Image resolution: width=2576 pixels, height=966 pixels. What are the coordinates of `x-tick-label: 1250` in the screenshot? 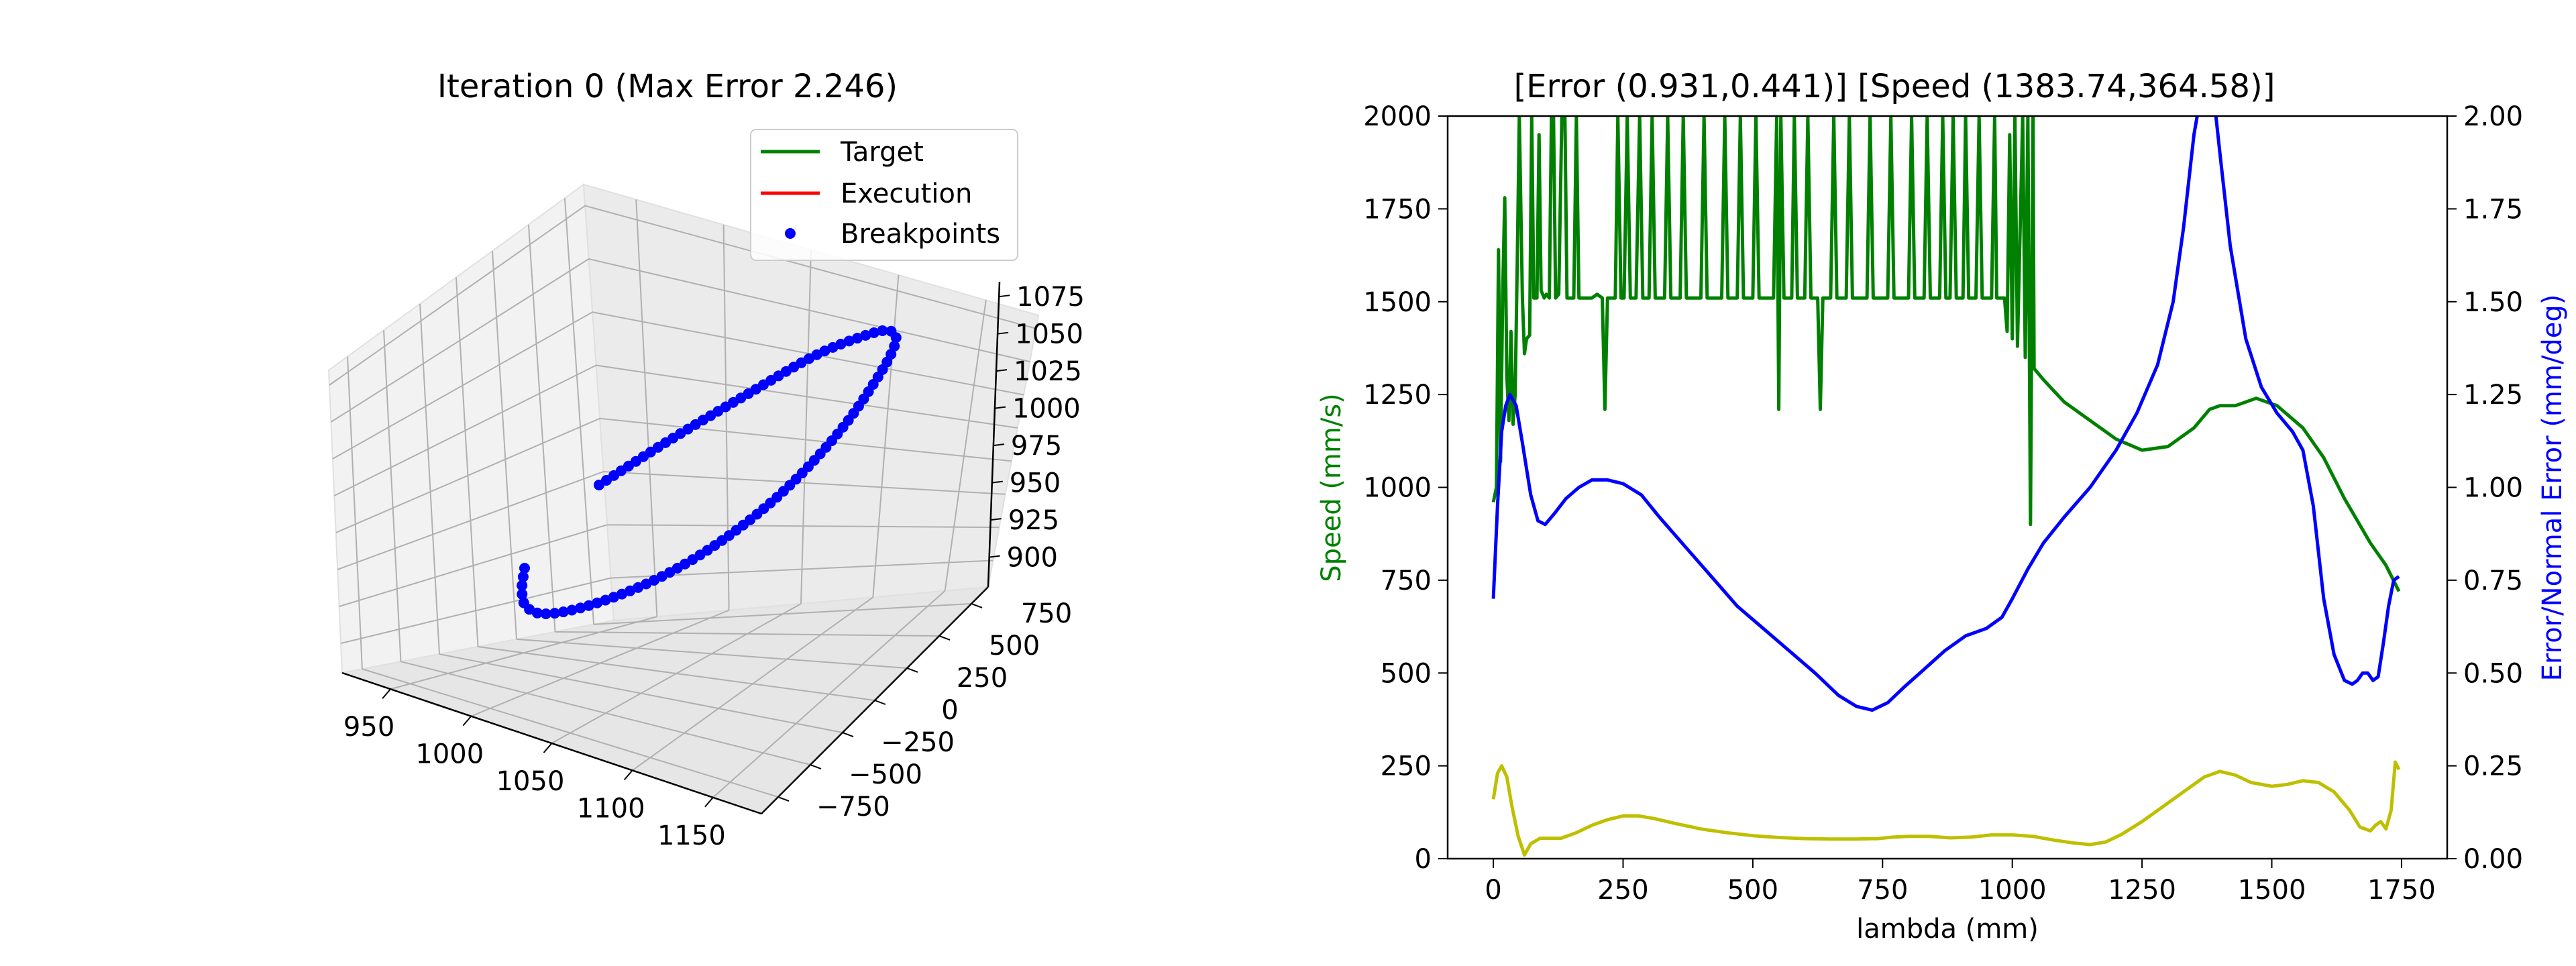 It's located at (2142, 890).